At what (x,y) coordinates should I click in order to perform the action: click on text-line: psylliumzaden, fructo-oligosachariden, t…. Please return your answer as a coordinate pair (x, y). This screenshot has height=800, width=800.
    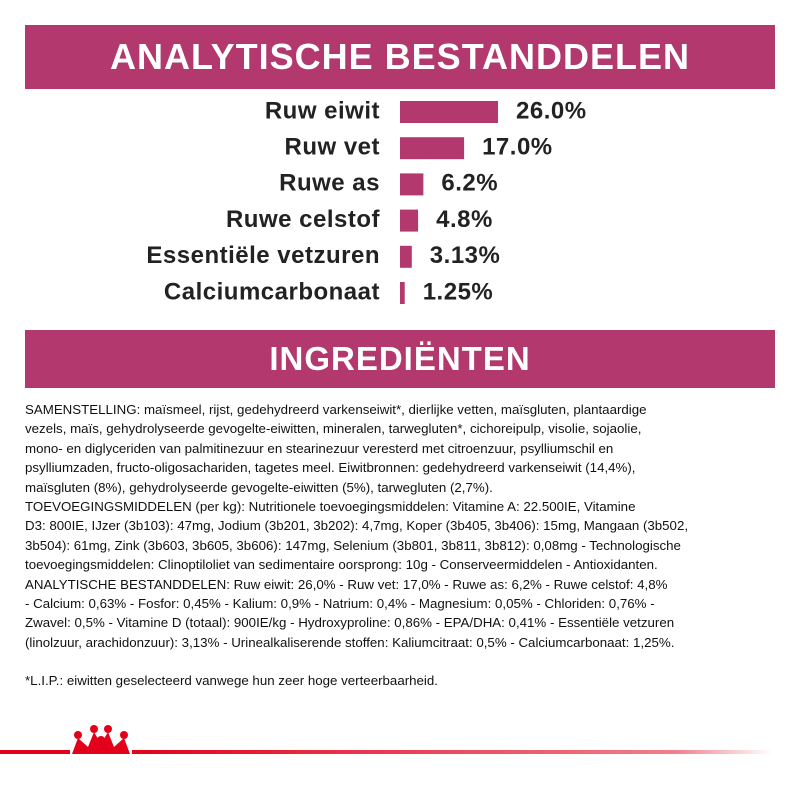
    Looking at the image, I should click on (330, 468).